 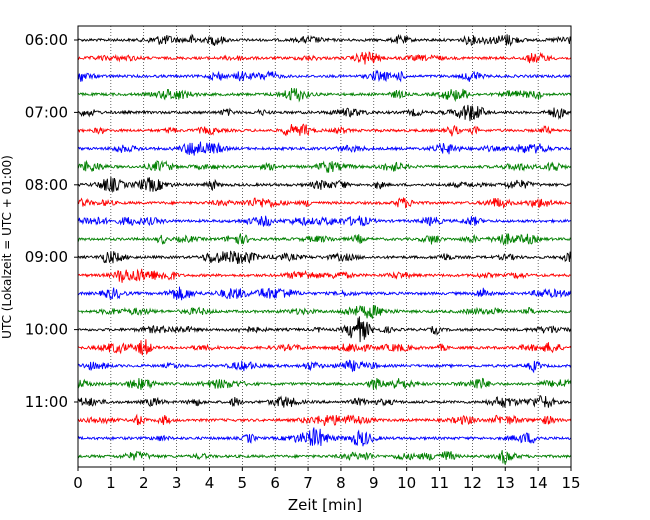 What do you see at coordinates (46, 185) in the screenshot?
I see `y-tick-label: 08:00` at bounding box center [46, 185].